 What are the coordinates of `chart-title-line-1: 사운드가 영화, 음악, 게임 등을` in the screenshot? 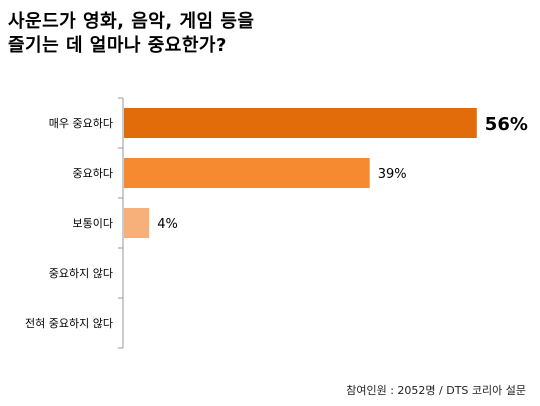 It's located at (131, 21).